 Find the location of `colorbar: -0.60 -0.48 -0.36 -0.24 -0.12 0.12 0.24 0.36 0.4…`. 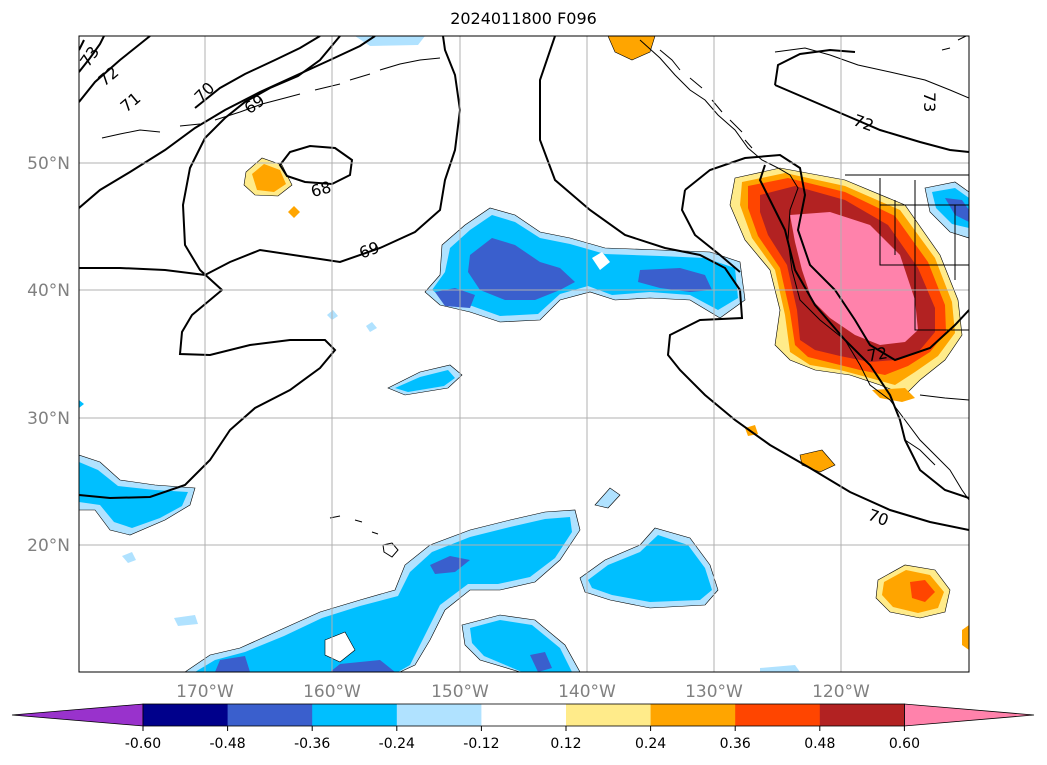

colorbar: -0.60 -0.48 -0.36 -0.24 -0.12 0.12 0.24 0.36 0.4… is located at coordinates (523, 727).